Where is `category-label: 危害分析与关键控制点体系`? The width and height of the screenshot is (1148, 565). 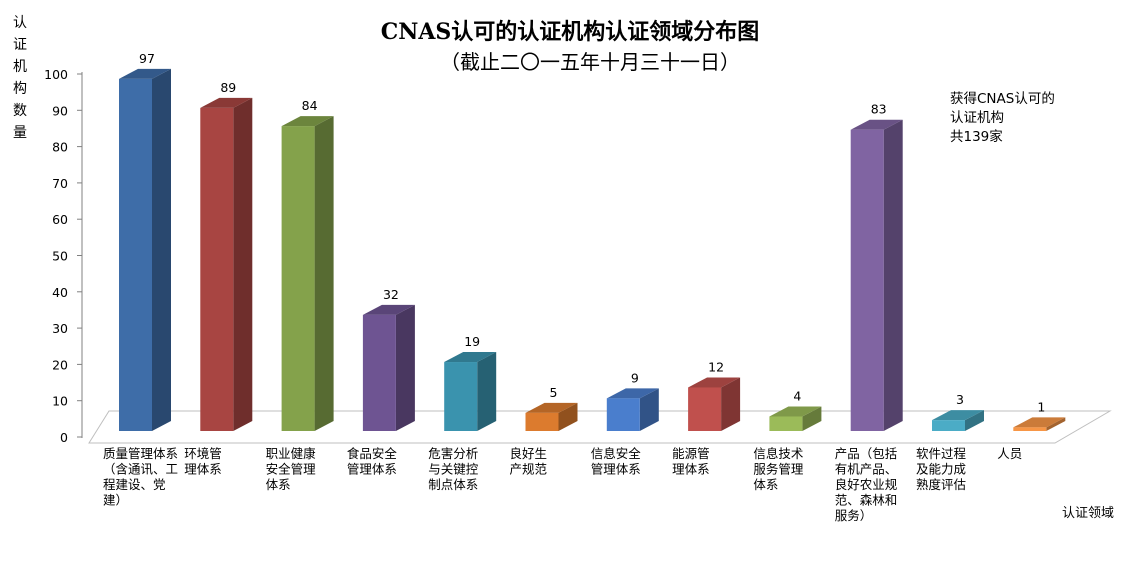
category-label: 危害分析与关键控制点体系 is located at coordinates (453, 469).